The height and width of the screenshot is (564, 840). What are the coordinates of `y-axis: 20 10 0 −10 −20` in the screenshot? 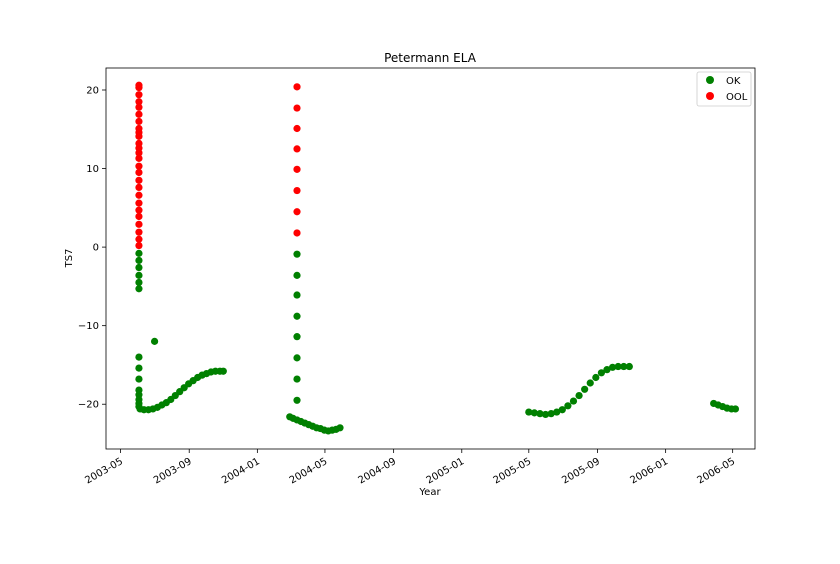 It's located at (92, 248).